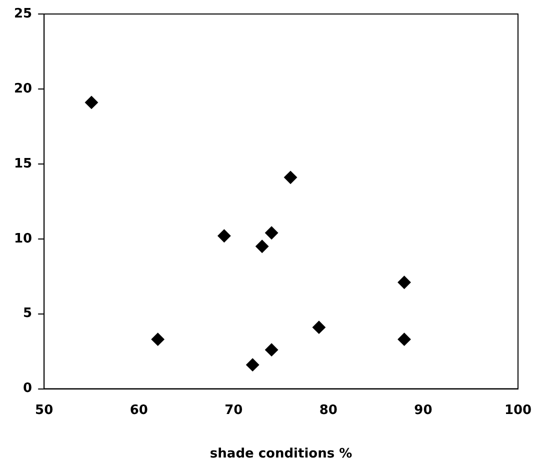  What do you see at coordinates (44, 410) in the screenshot?
I see `x-tick-label: 50` at bounding box center [44, 410].